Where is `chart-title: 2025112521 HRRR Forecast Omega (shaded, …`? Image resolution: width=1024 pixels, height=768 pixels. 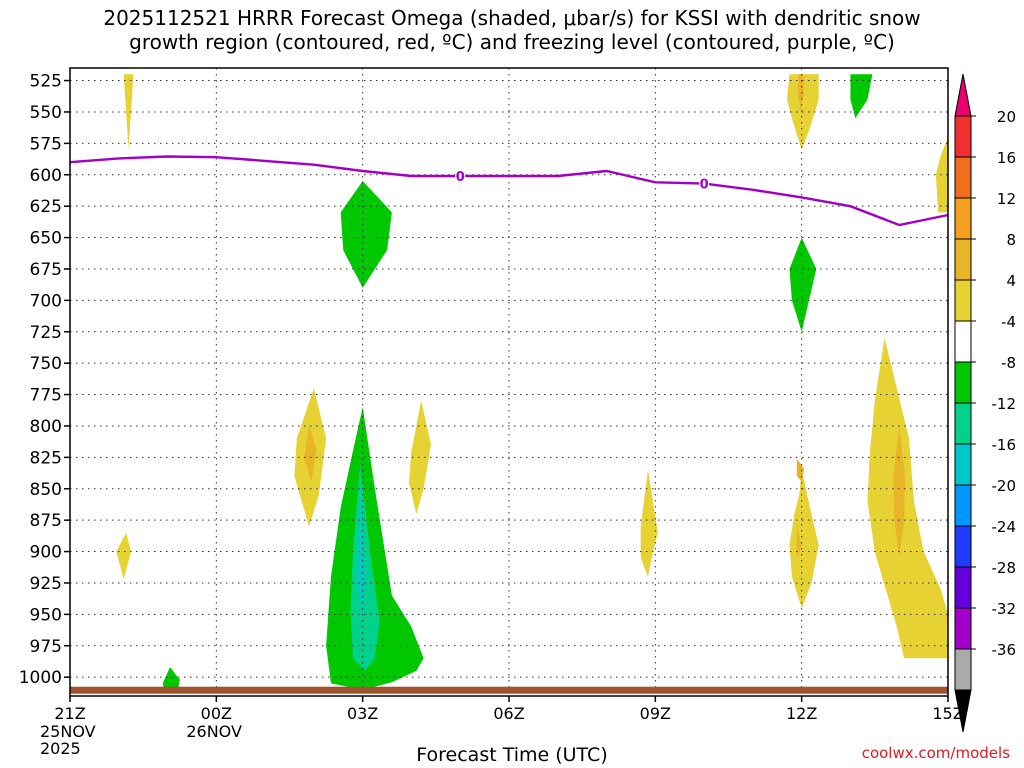
chart-title: 2025112521 HRRR Forecast Omega (shaded, … is located at coordinates (512, 30).